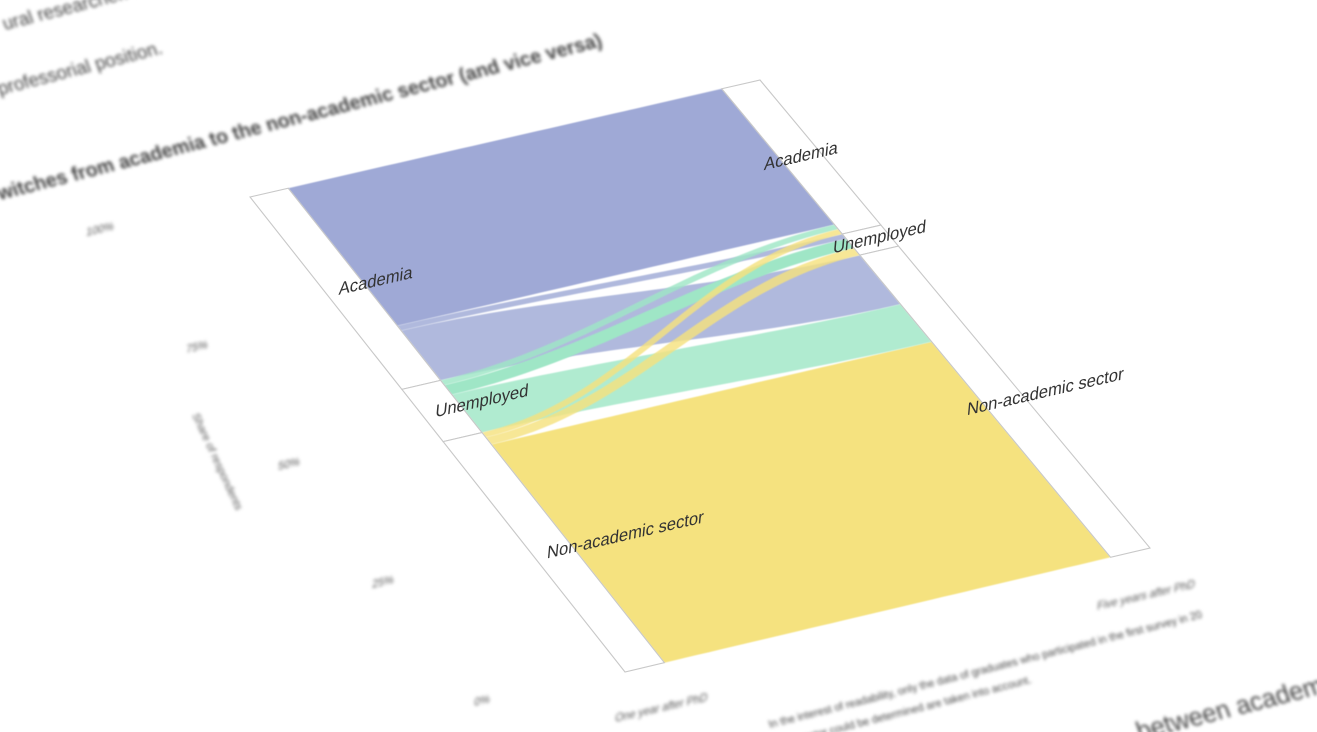 The width and height of the screenshot is (1317, 732). I want to click on right-node-non-academic-sector, so click(1004, 401).